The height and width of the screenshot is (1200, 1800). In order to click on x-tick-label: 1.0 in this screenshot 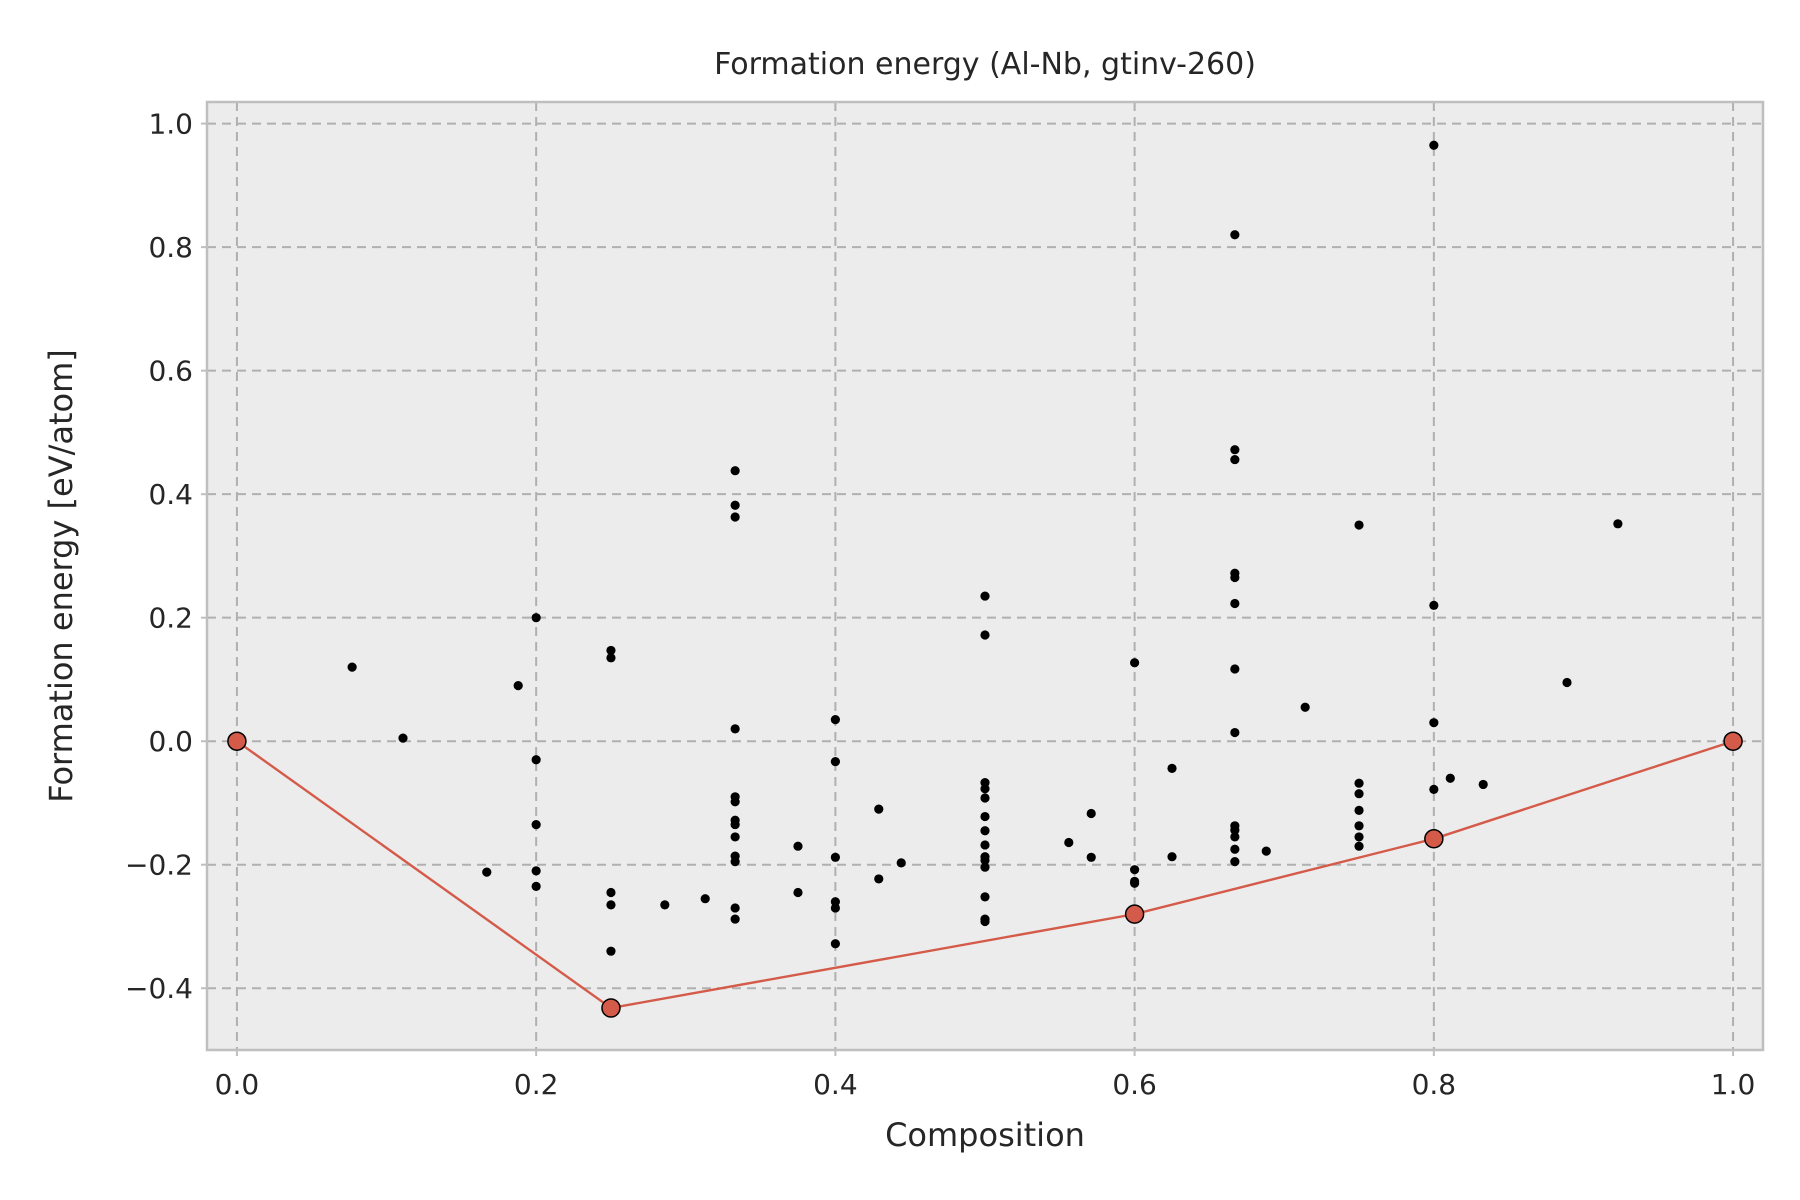, I will do `click(1733, 1084)`.